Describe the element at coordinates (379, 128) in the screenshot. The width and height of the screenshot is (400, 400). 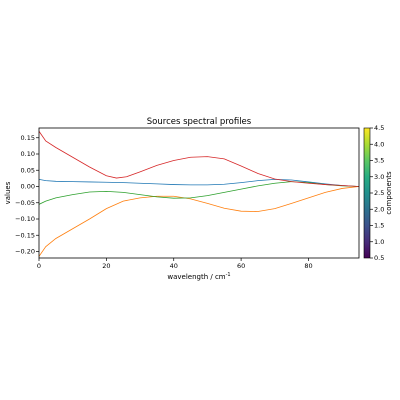
I see `colorbar-tick-label: 4.5` at that location.